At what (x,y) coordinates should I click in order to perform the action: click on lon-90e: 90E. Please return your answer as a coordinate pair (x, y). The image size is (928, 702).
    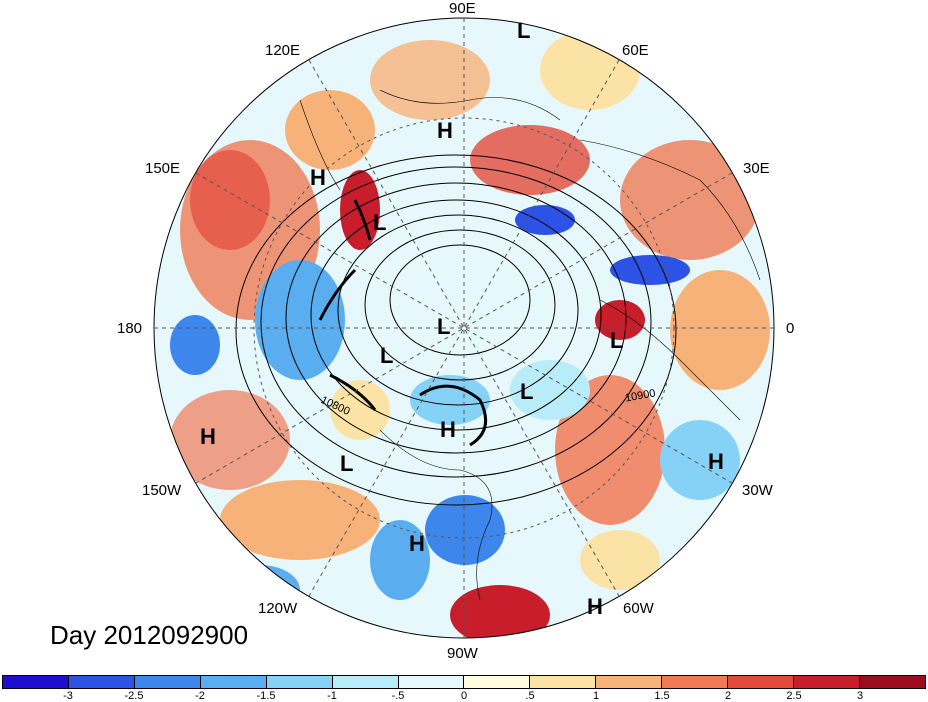
    Looking at the image, I should click on (462, 8).